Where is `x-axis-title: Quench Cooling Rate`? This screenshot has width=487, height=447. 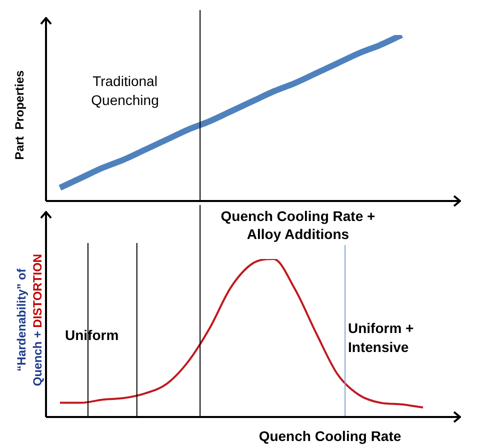
x-axis-title: Quench Cooling Rate is located at coordinates (330, 436).